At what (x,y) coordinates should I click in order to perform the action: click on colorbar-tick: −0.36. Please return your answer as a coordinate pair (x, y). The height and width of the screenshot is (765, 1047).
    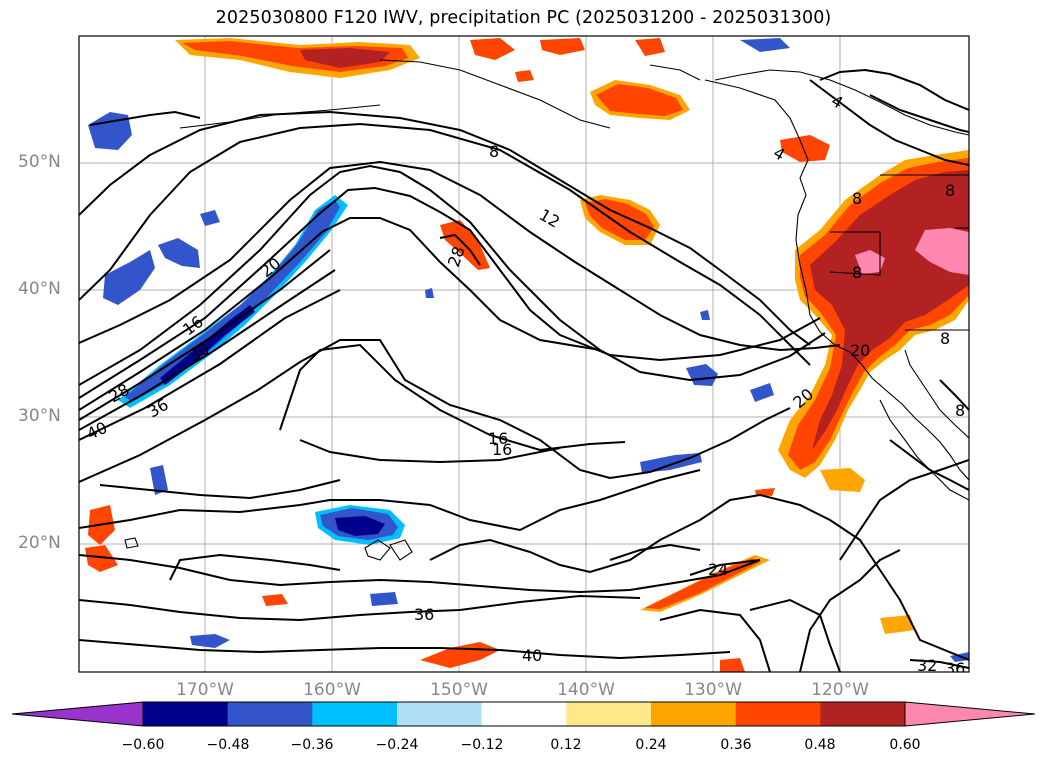
    Looking at the image, I should click on (312, 745).